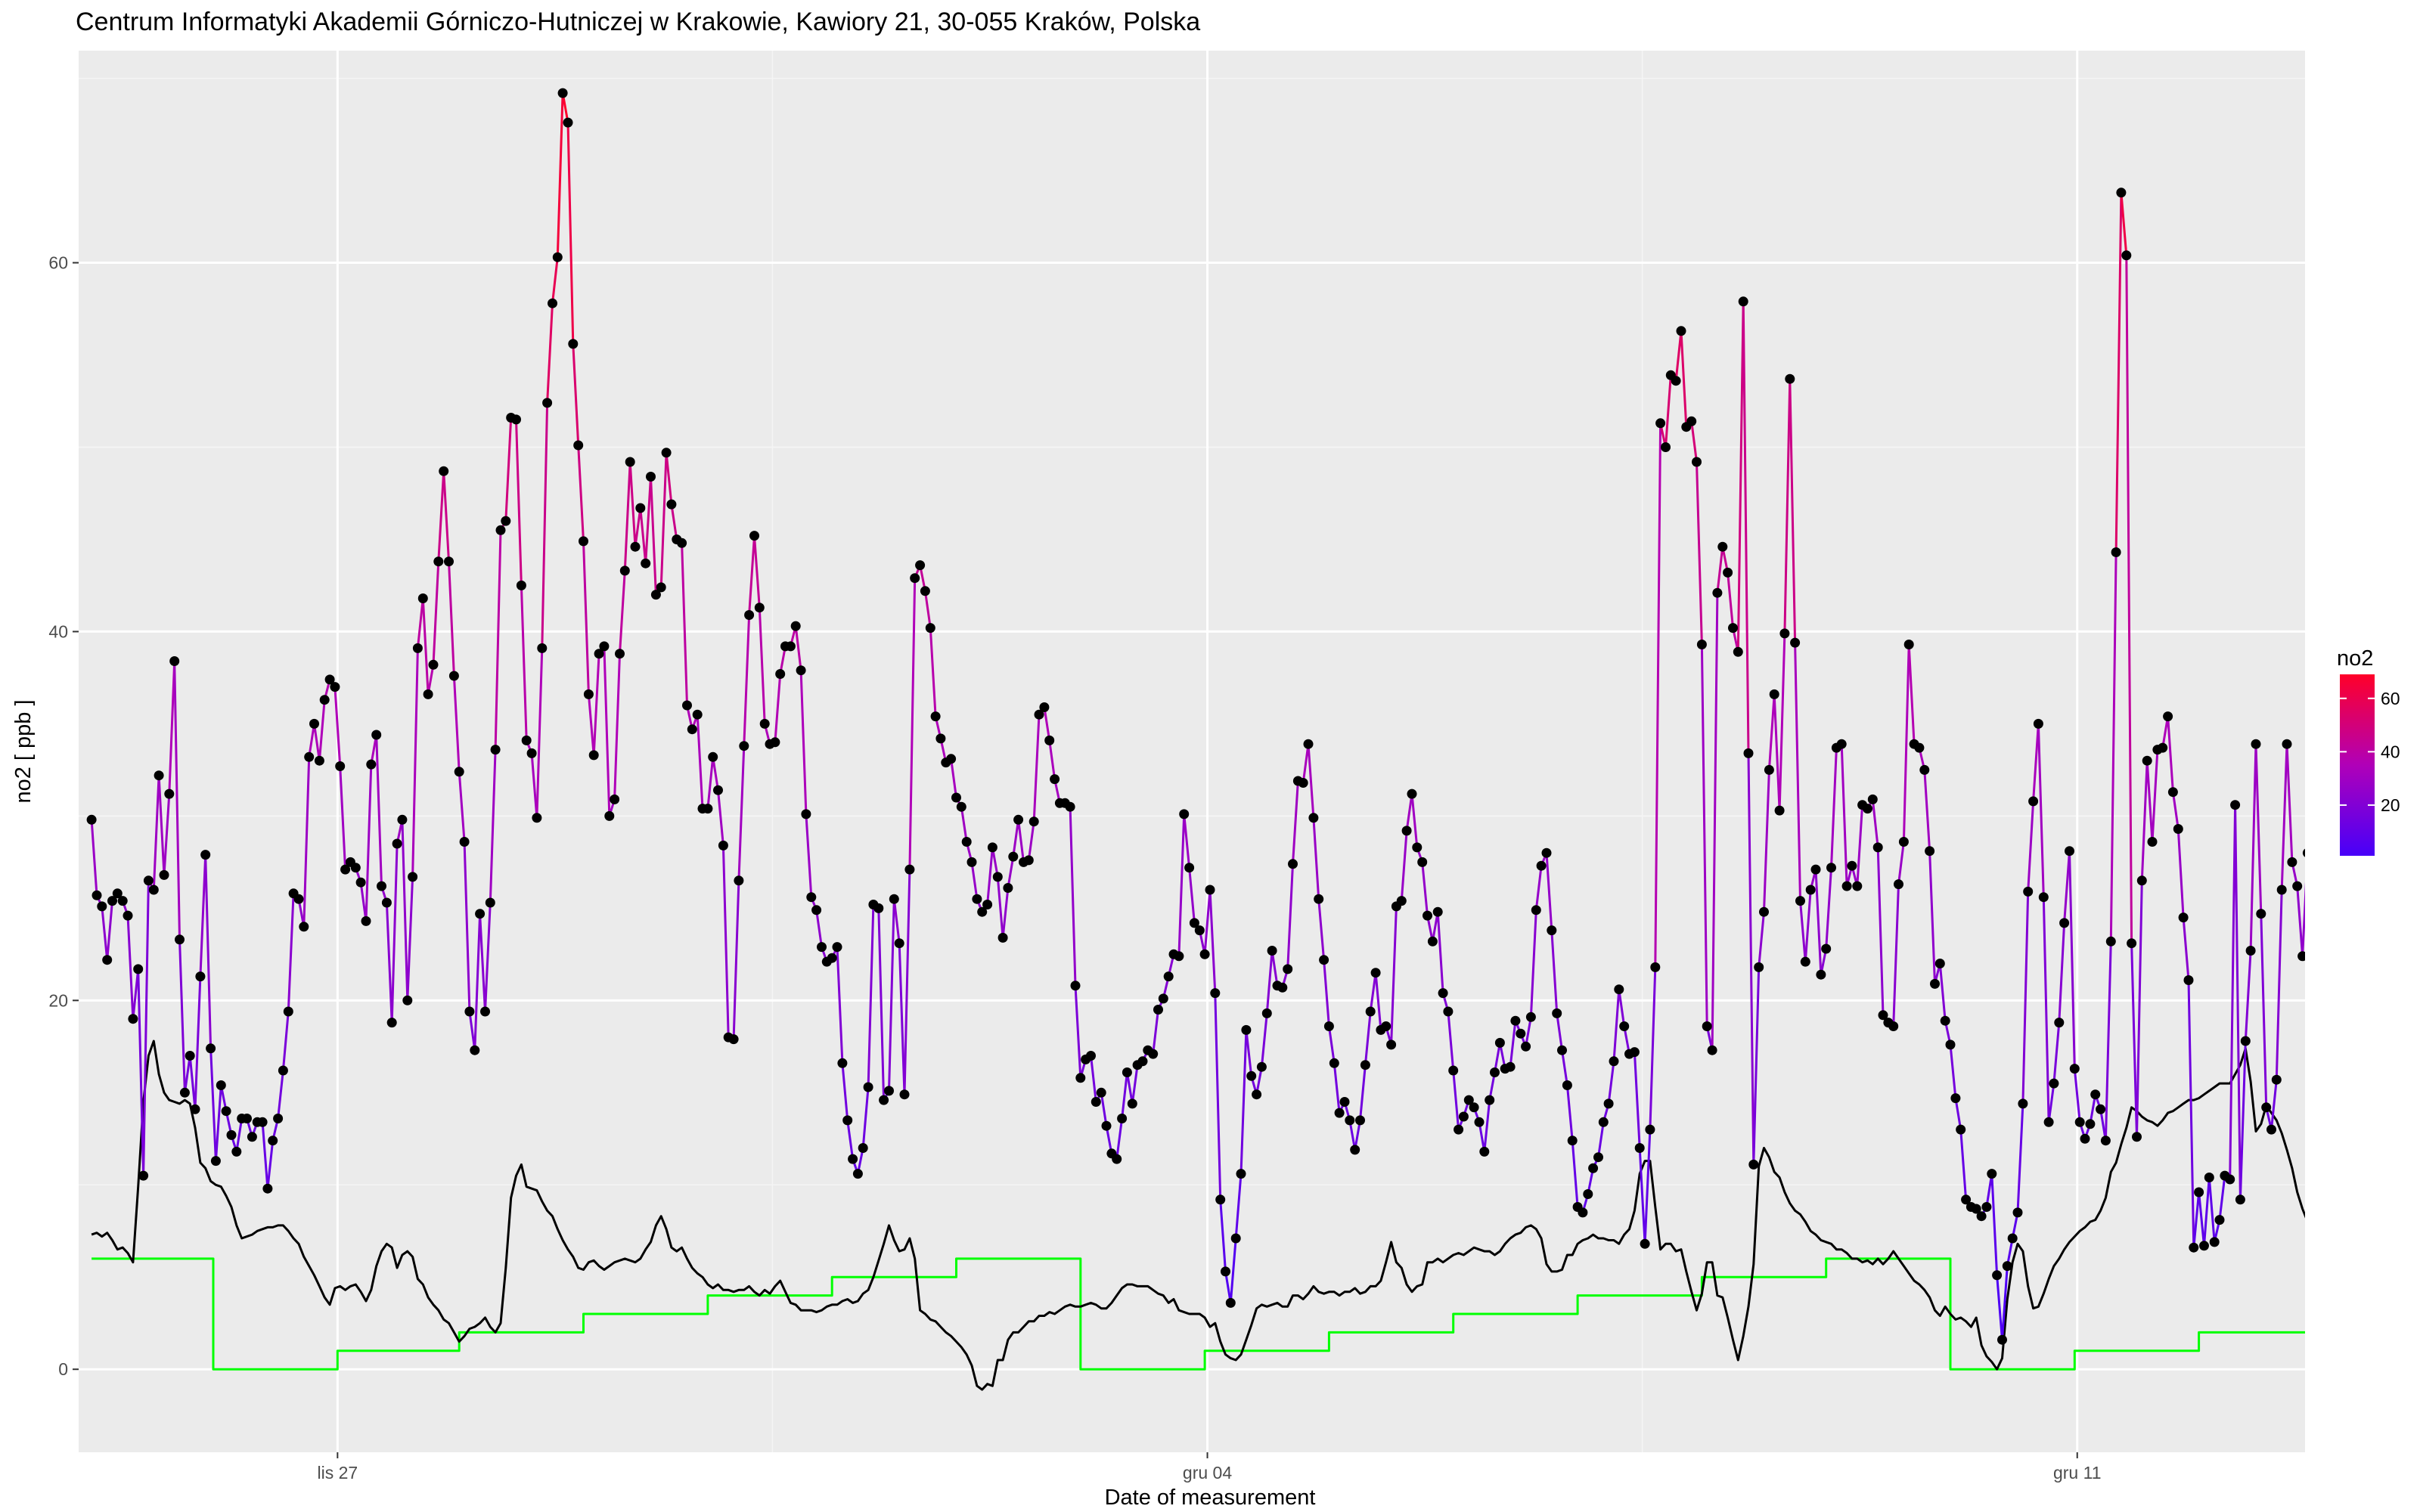 The width and height of the screenshot is (2420, 1512). I want to click on y-axis-title: no2 [ ppb ], so click(23, 751).